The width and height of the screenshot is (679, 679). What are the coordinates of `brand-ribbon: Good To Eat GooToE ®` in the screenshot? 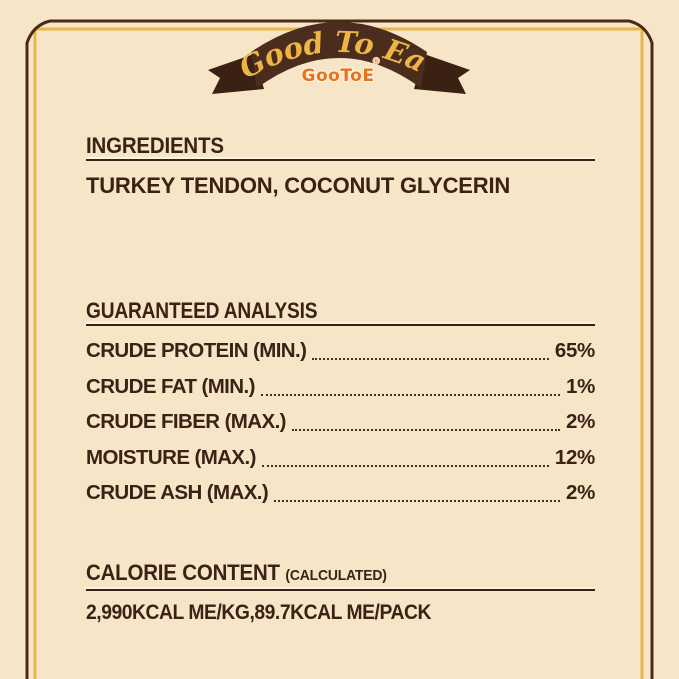 It's located at (332, 52).